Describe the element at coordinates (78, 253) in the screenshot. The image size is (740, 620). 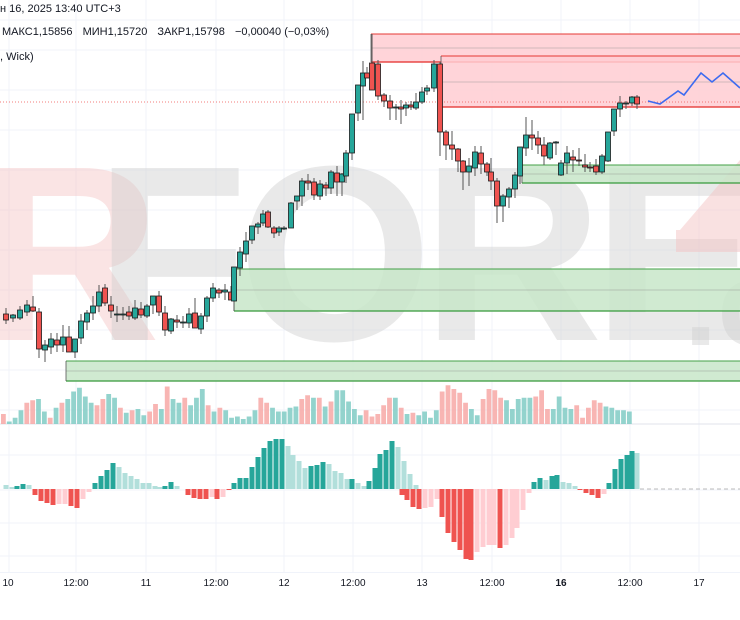
I see `svg-text: R` at that location.